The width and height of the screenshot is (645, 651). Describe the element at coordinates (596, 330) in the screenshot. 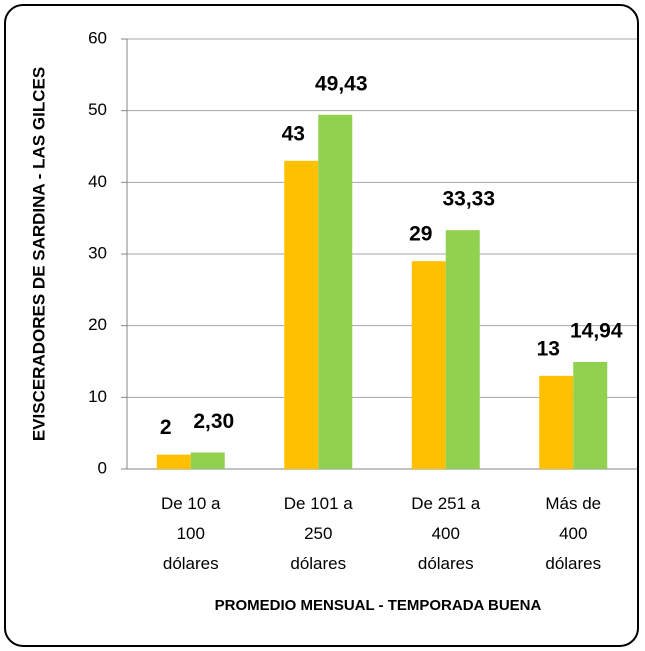

I see `data-label: 14,94` at that location.